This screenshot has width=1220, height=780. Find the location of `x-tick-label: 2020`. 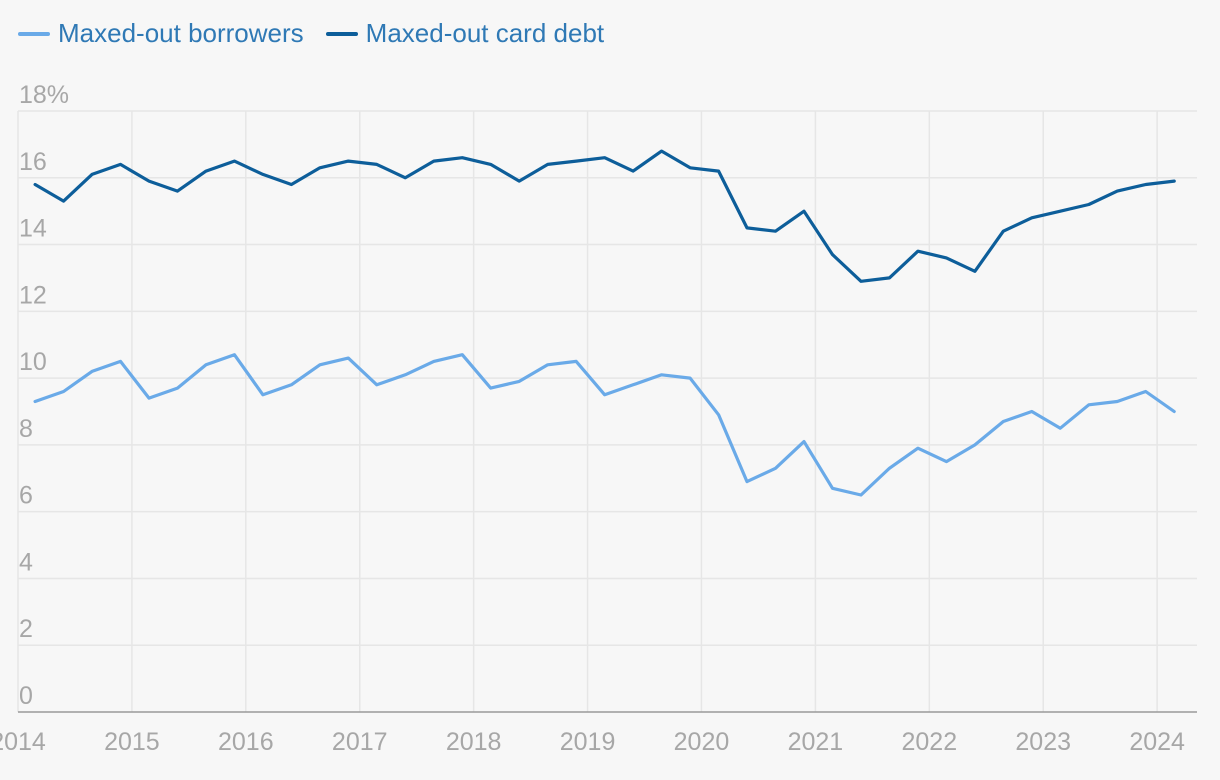

x-tick-label: 2020 is located at coordinates (702, 742).